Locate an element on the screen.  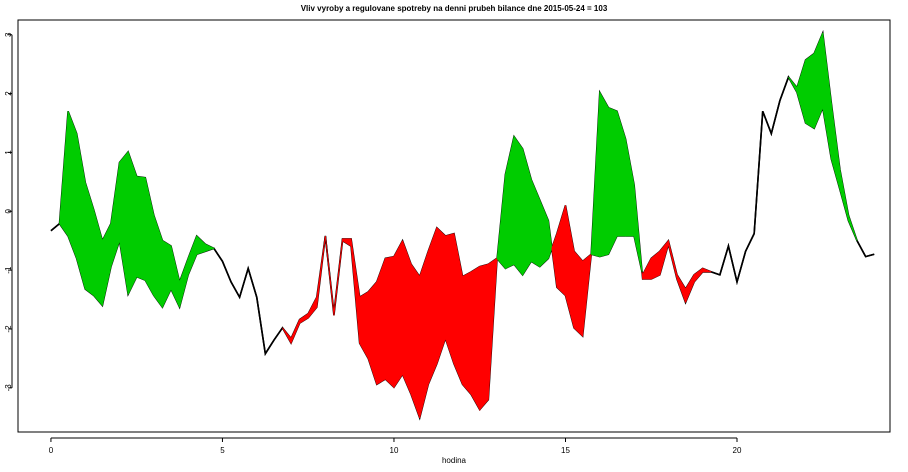
y-tick-label: -2 is located at coordinates (8, 329).